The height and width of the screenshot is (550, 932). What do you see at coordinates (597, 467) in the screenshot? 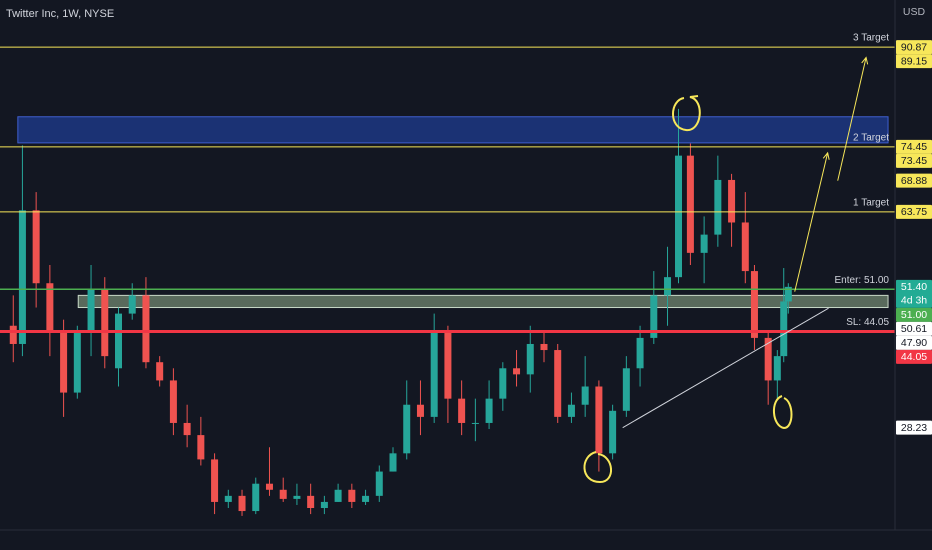
I see `circle-low` at bounding box center [597, 467].